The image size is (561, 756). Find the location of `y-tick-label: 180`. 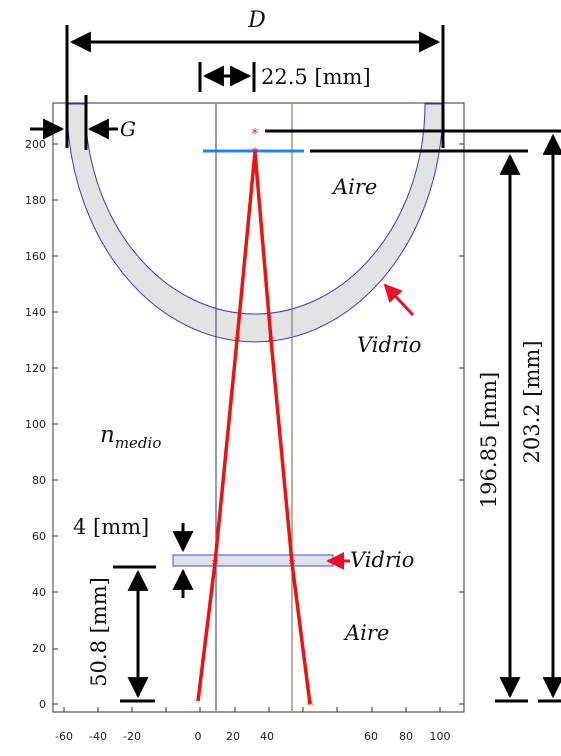

y-tick-label: 180 is located at coordinates (35, 200).